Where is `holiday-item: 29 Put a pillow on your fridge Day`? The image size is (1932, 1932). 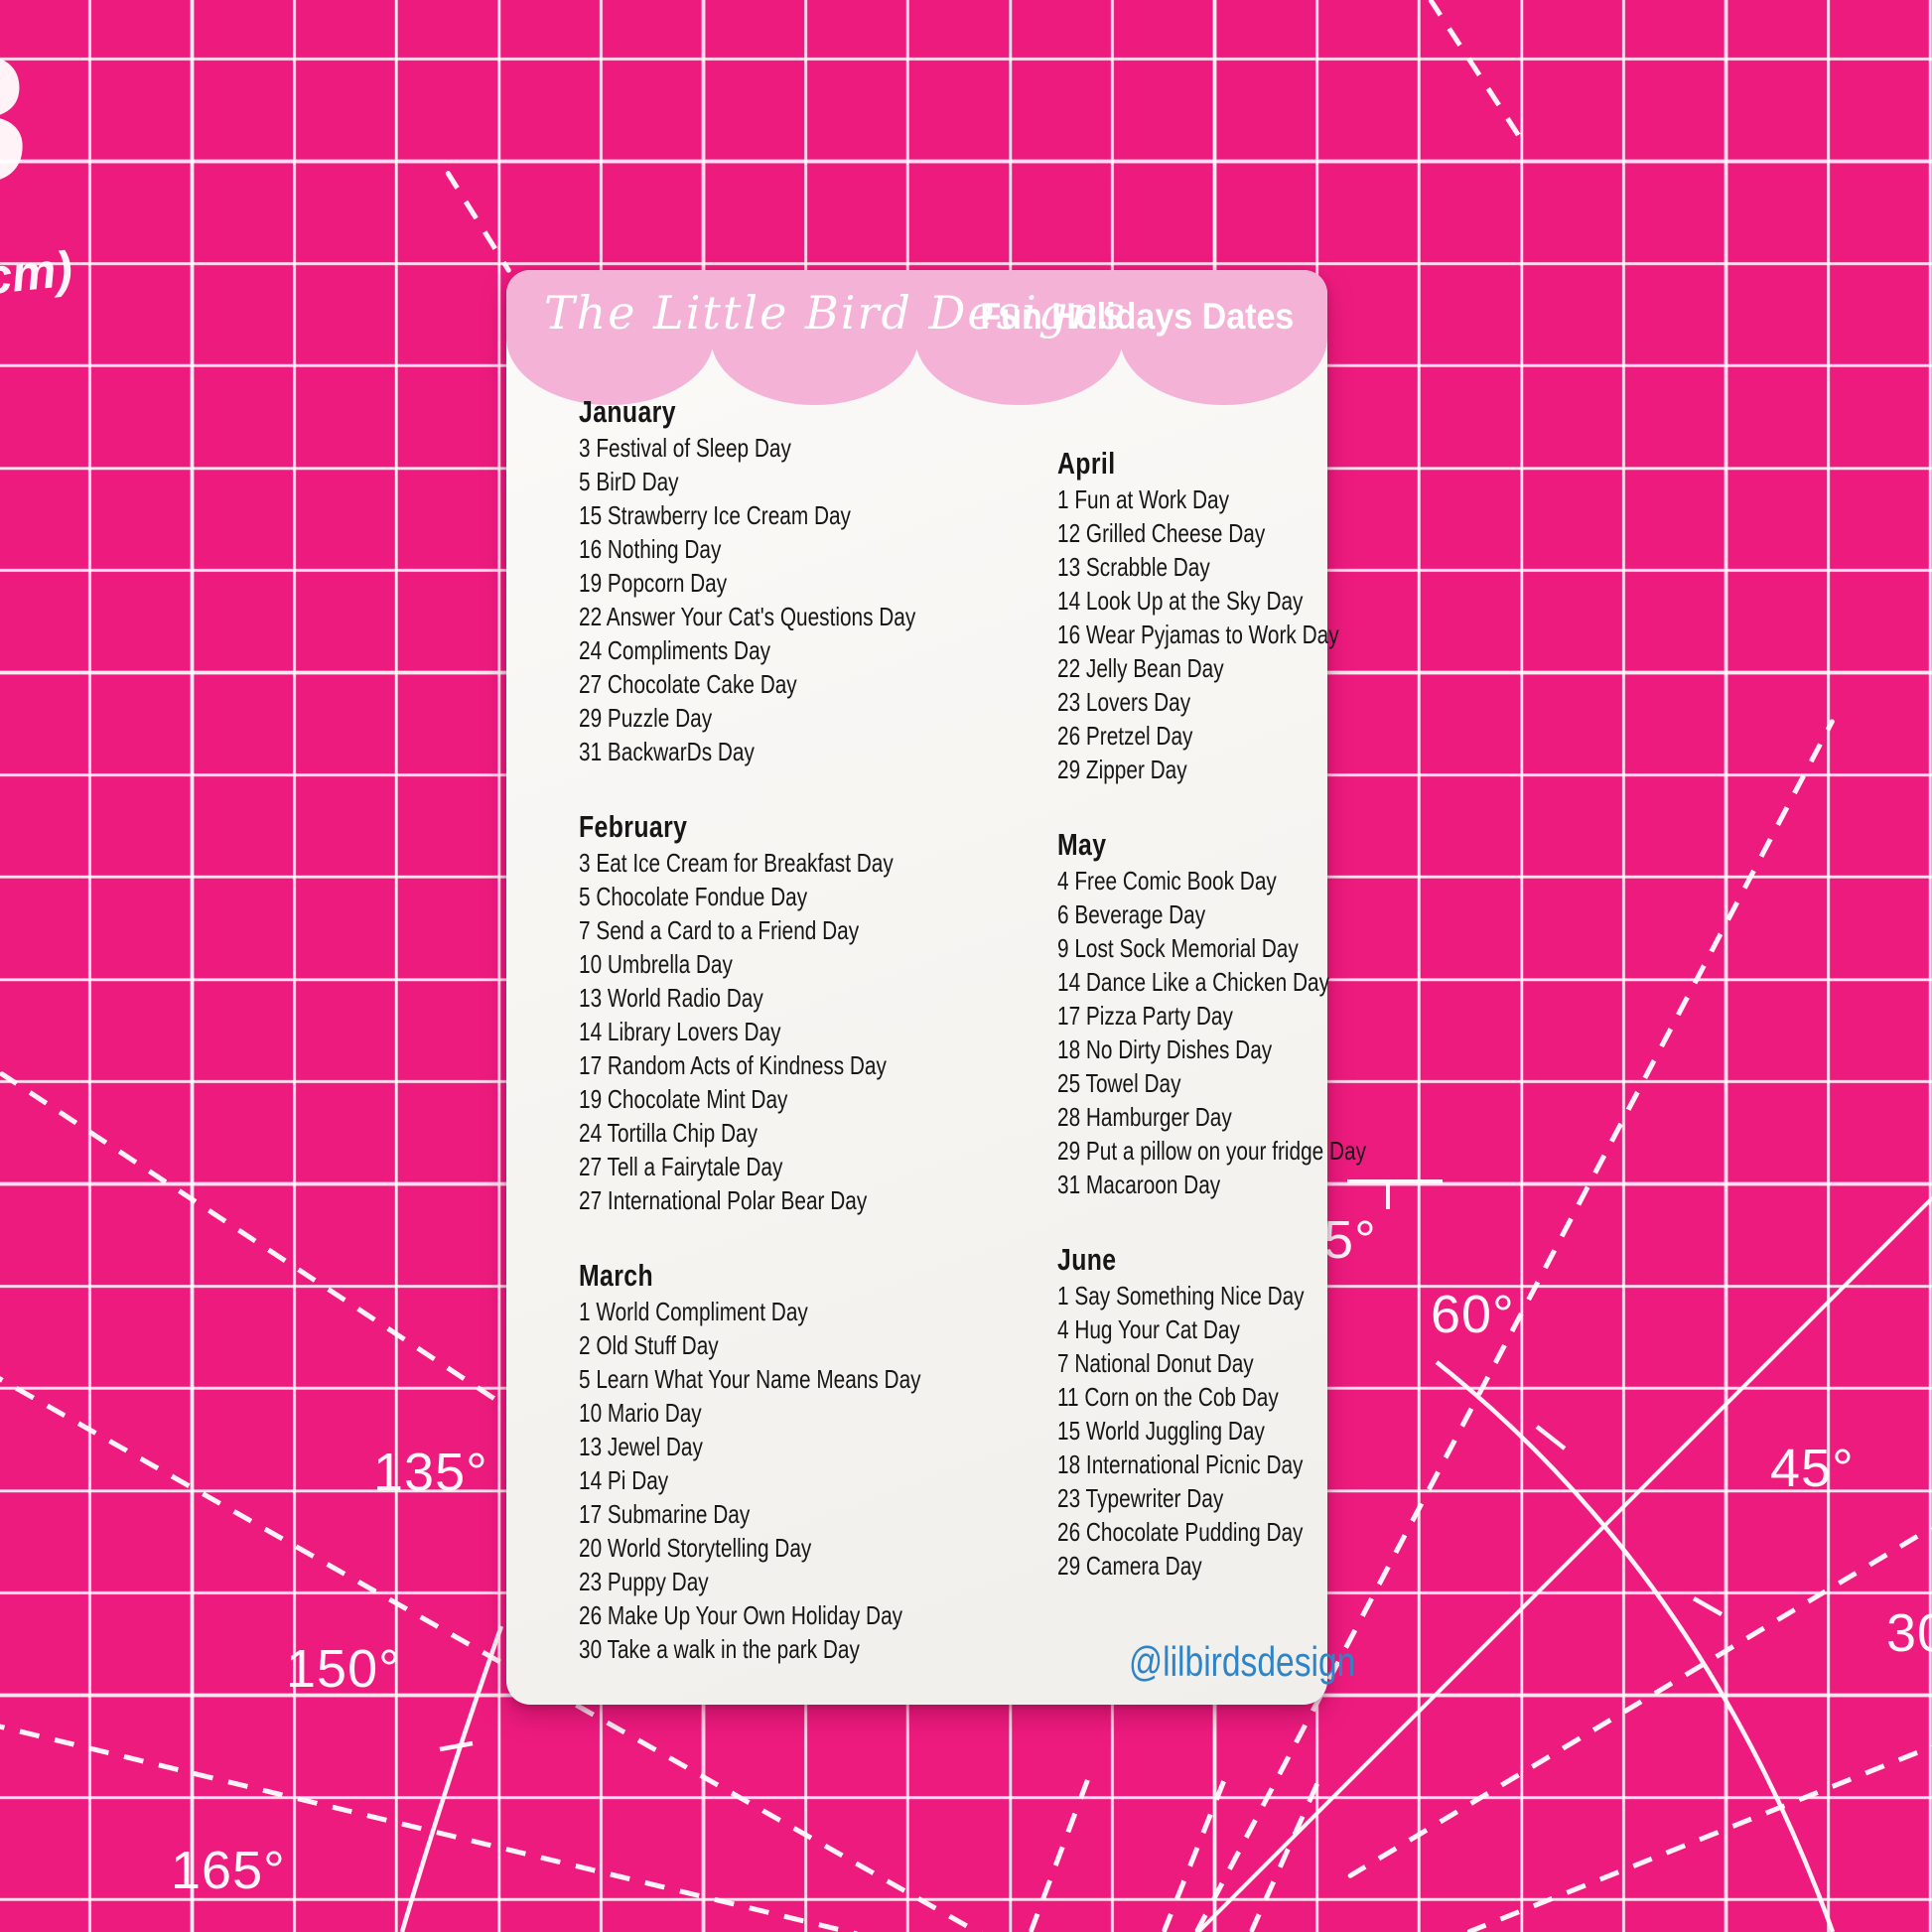
holiday-item: 29 Put a pillow on your fridge Day is located at coordinates (1212, 1151).